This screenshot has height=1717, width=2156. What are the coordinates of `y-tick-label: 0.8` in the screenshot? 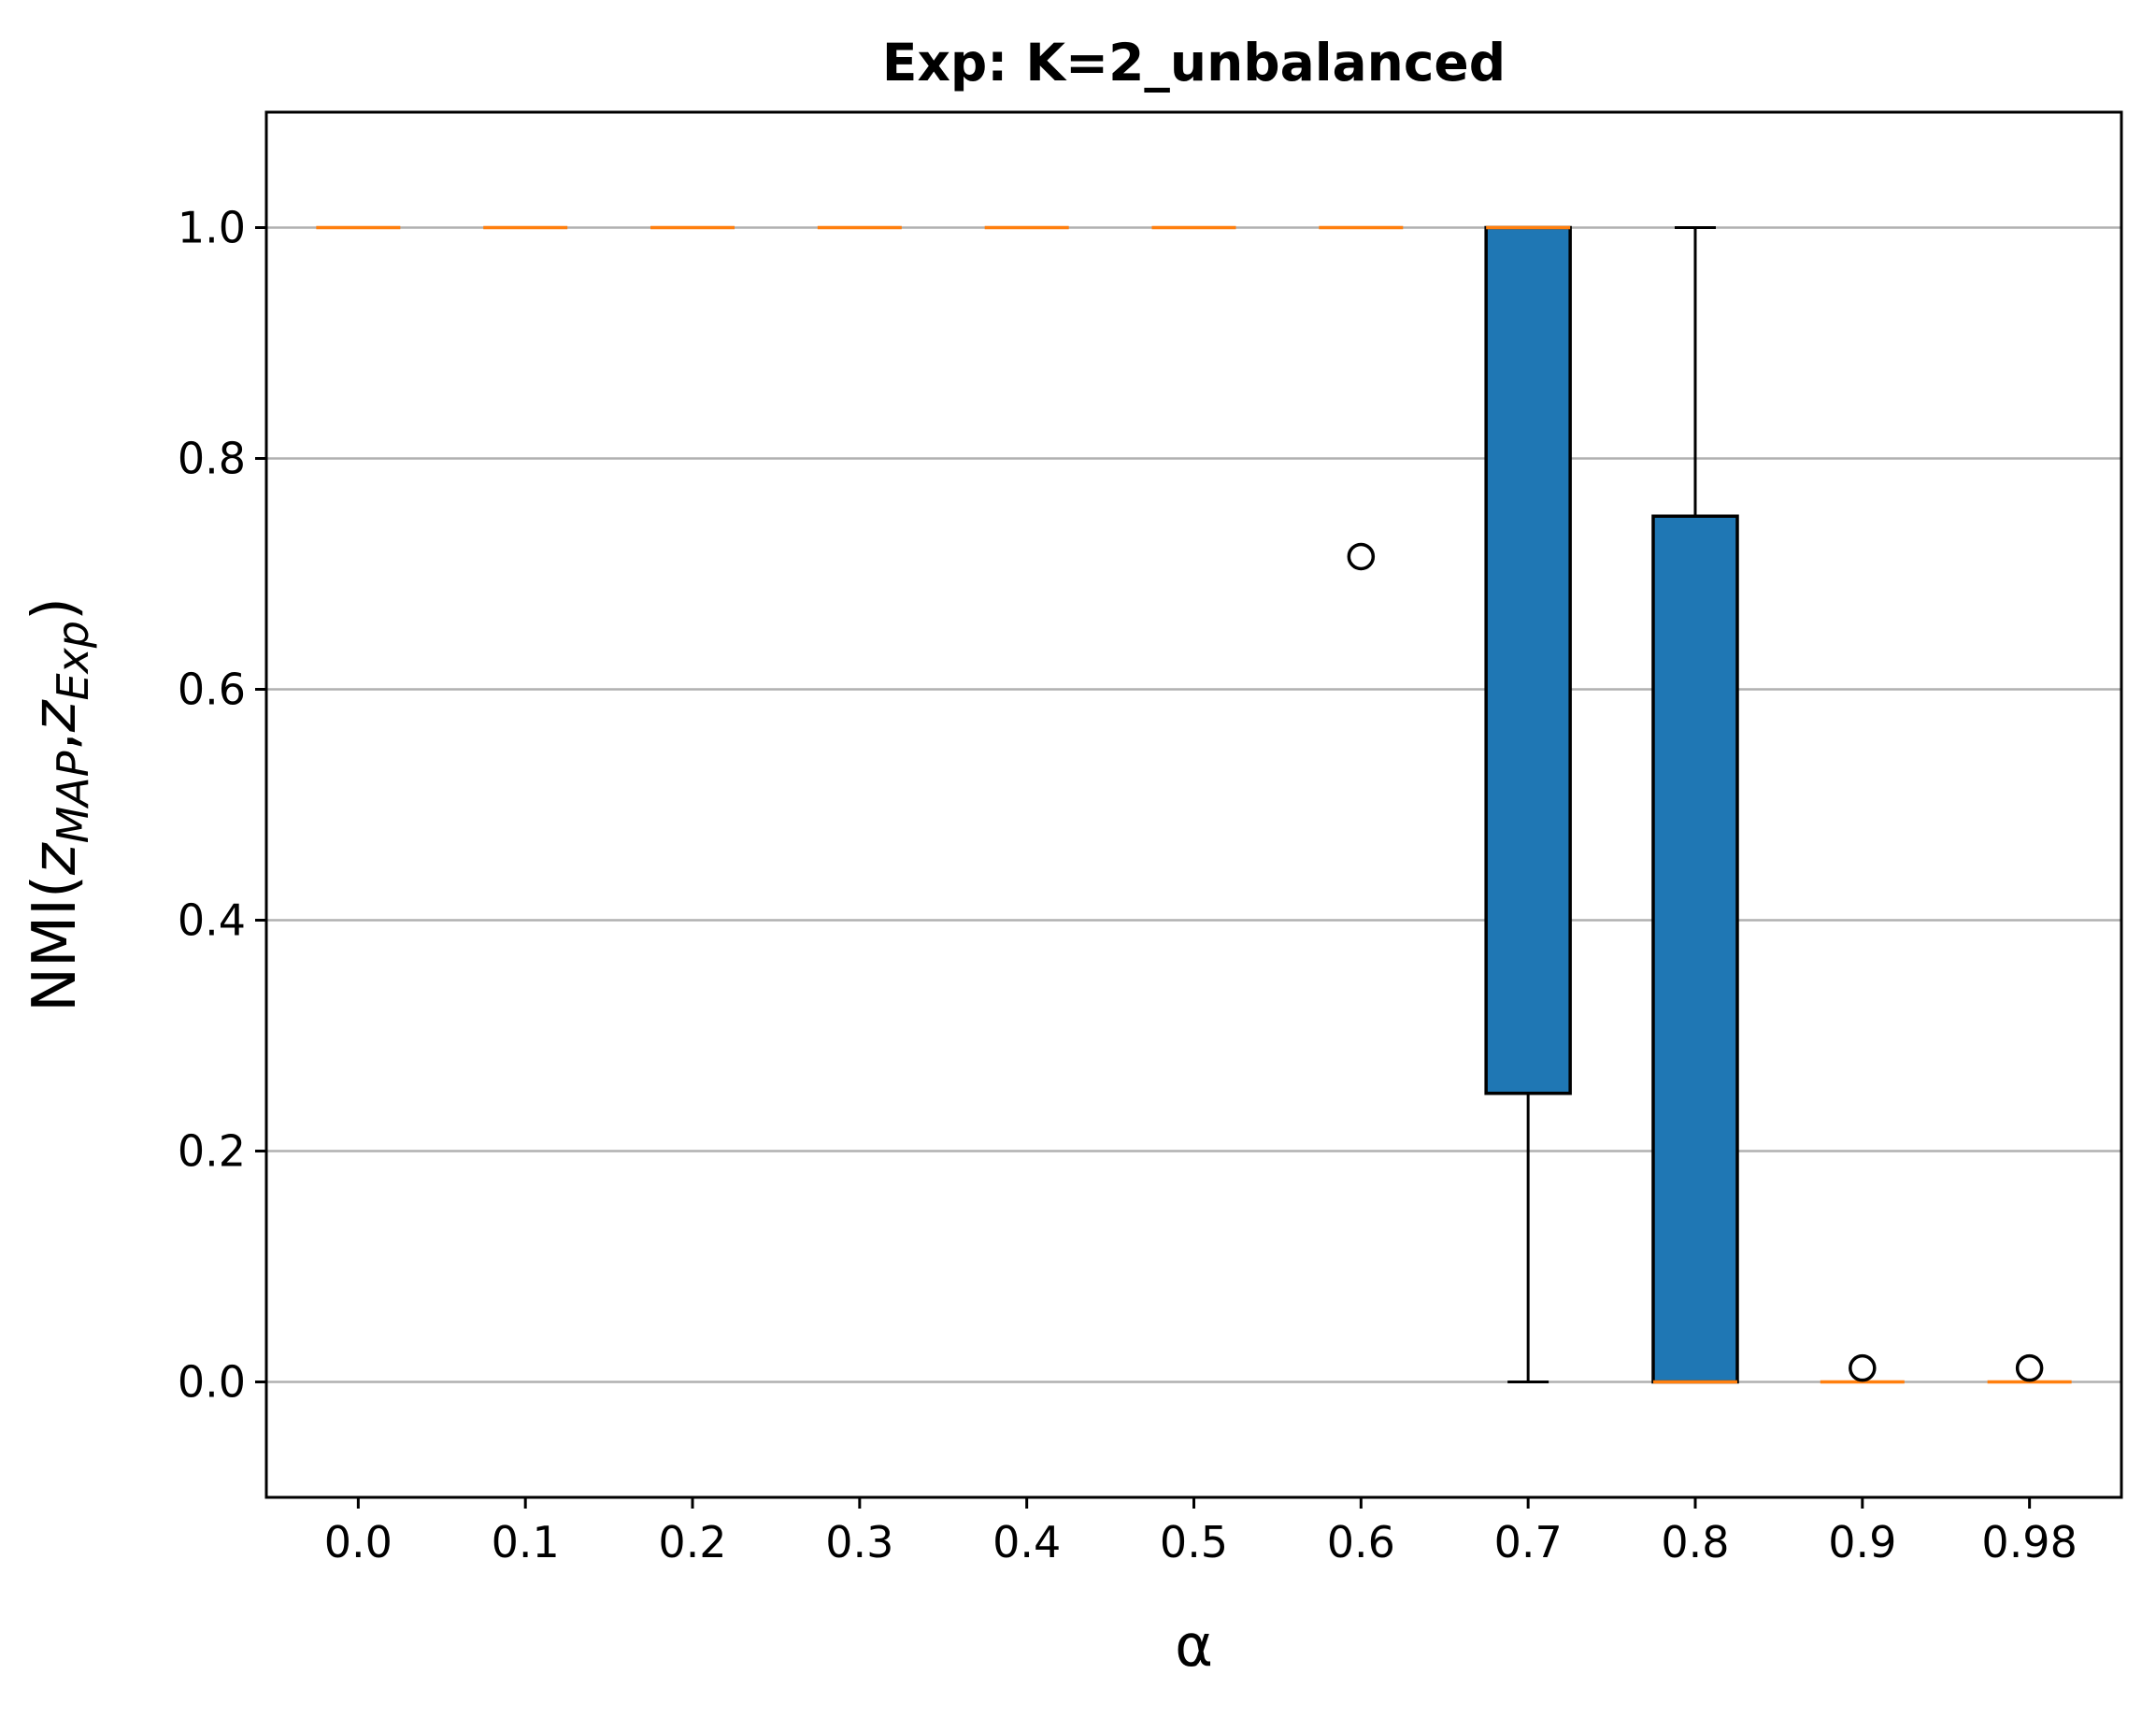 It's located at (212, 459).